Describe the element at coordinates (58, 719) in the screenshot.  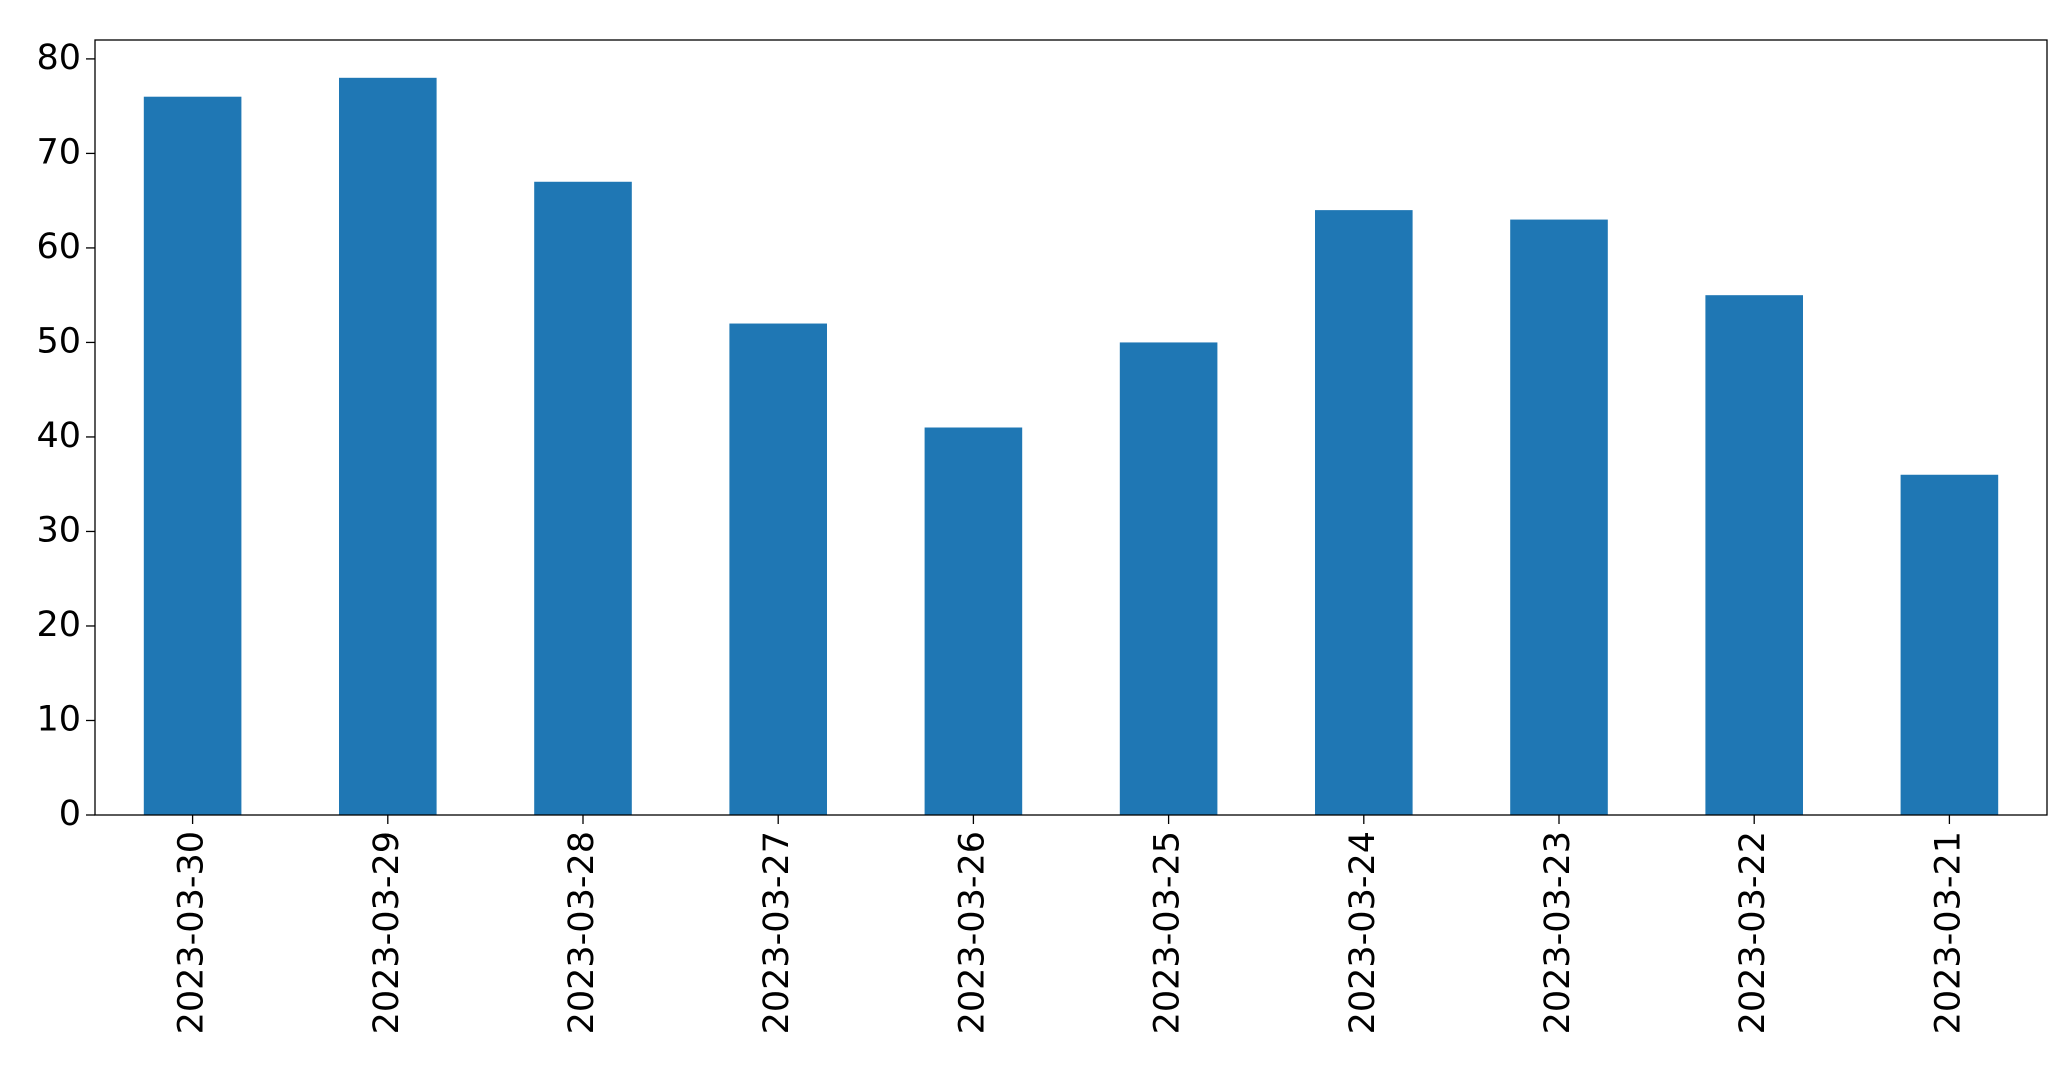
I see `y-tick-label: 10` at that location.